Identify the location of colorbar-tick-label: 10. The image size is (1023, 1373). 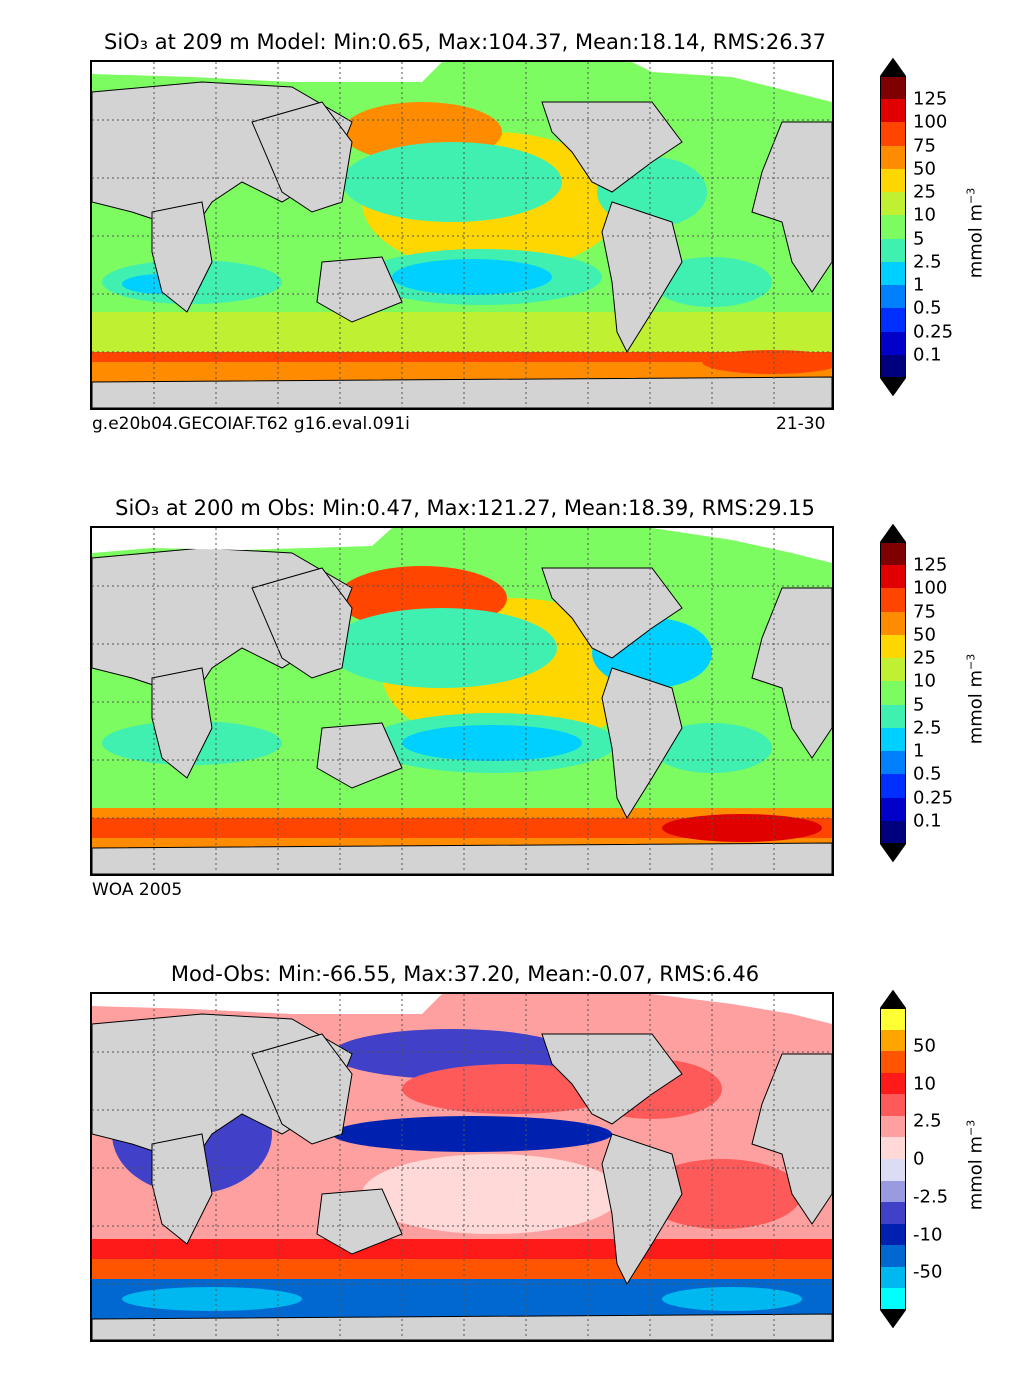
(924, 1083).